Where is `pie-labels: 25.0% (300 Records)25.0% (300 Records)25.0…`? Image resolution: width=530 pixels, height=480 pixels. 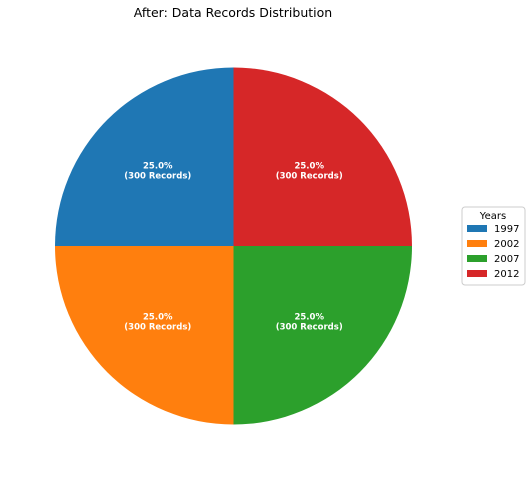 pie-labels: 25.0% (300 Records)25.0% (300 Records)25.0… is located at coordinates (233, 246).